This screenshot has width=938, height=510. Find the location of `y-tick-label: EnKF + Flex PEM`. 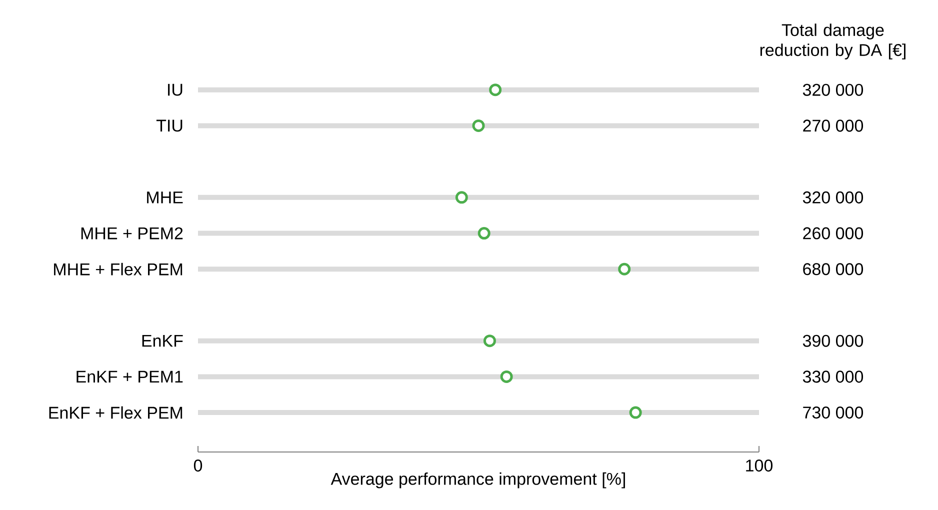

y-tick-label: EnKF + Flex PEM is located at coordinates (115, 412).